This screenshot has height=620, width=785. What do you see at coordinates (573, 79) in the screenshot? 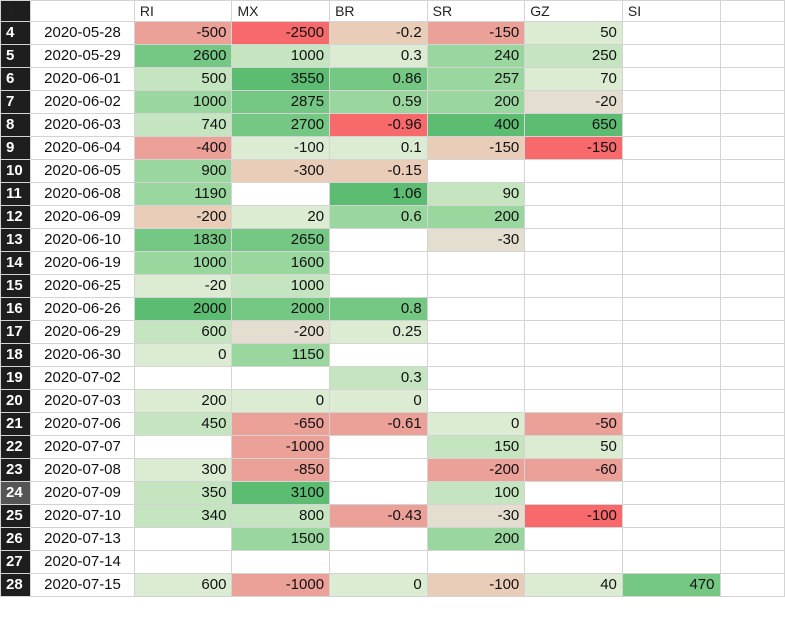
I see `value-cell-gz: 70` at bounding box center [573, 79].